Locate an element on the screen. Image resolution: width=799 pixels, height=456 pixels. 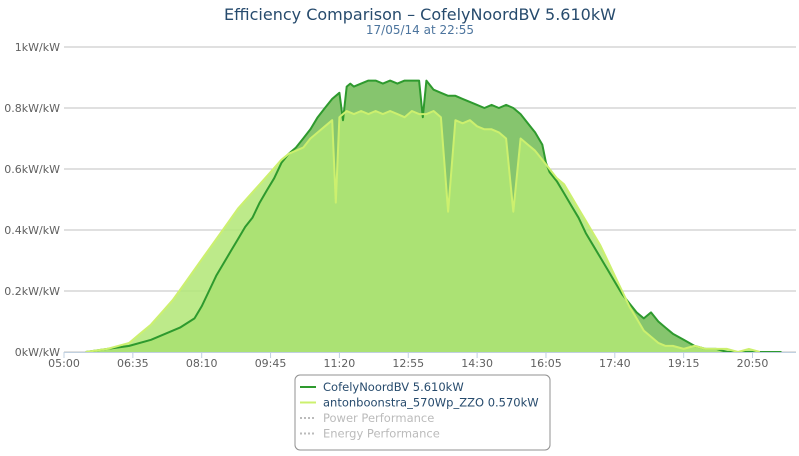
x-tick-label: 11:20 is located at coordinates (340, 363).